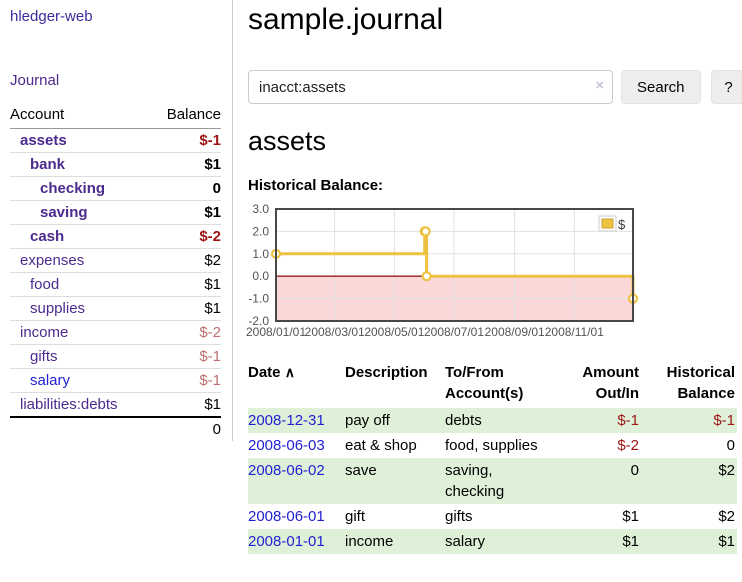  I want to click on clear-search-icon: ×, so click(599, 85).